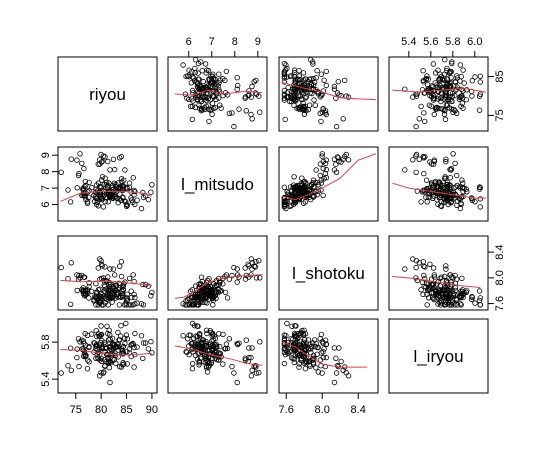 The width and height of the screenshot is (545, 450). I want to click on tick-label: 7.6, so click(286, 410).